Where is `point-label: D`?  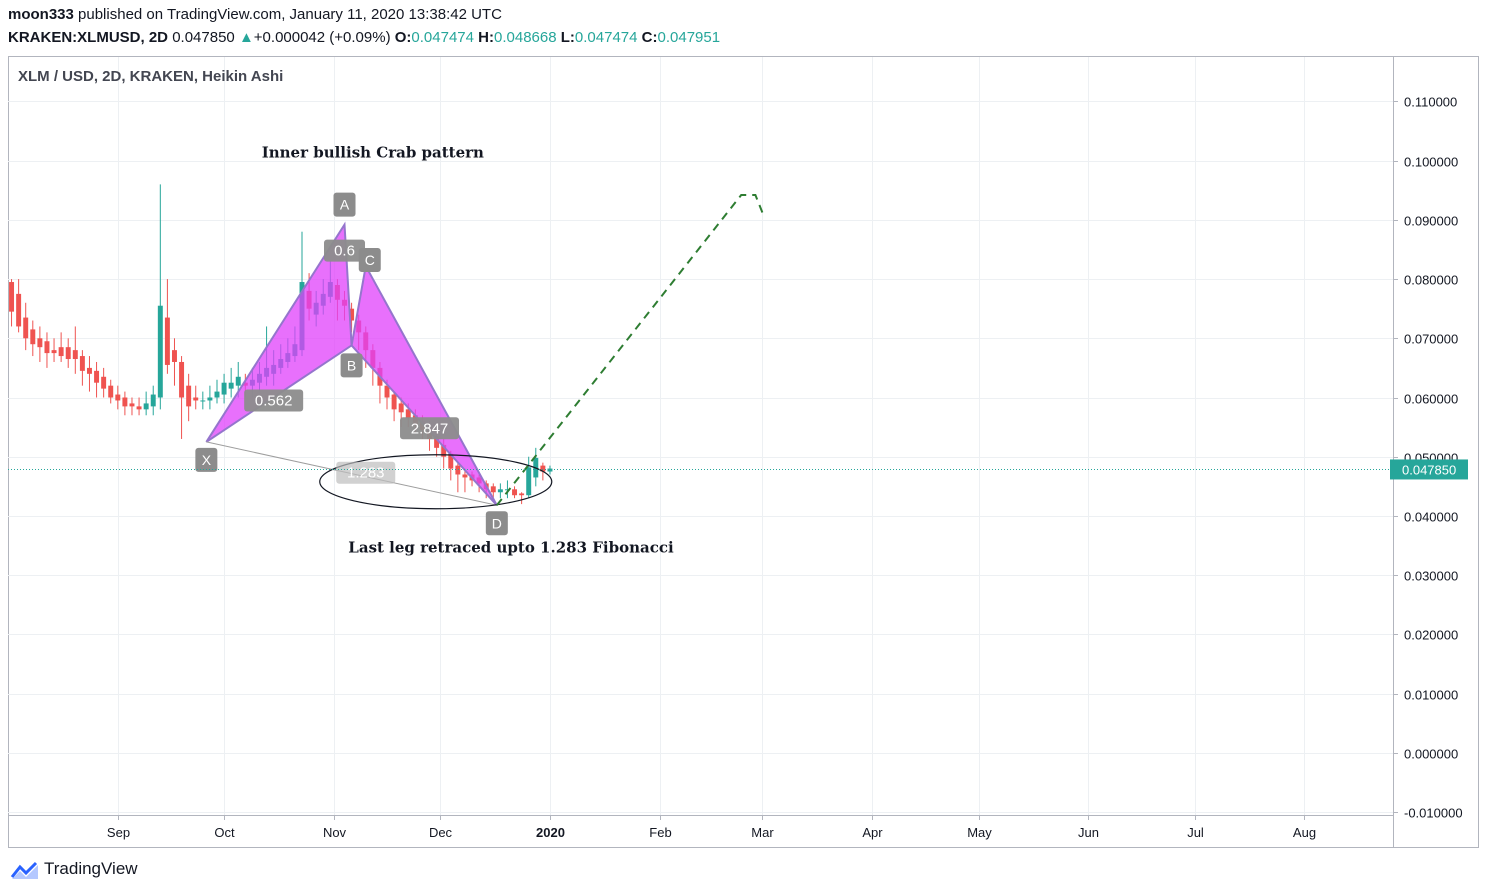 point-label: D is located at coordinates (497, 523).